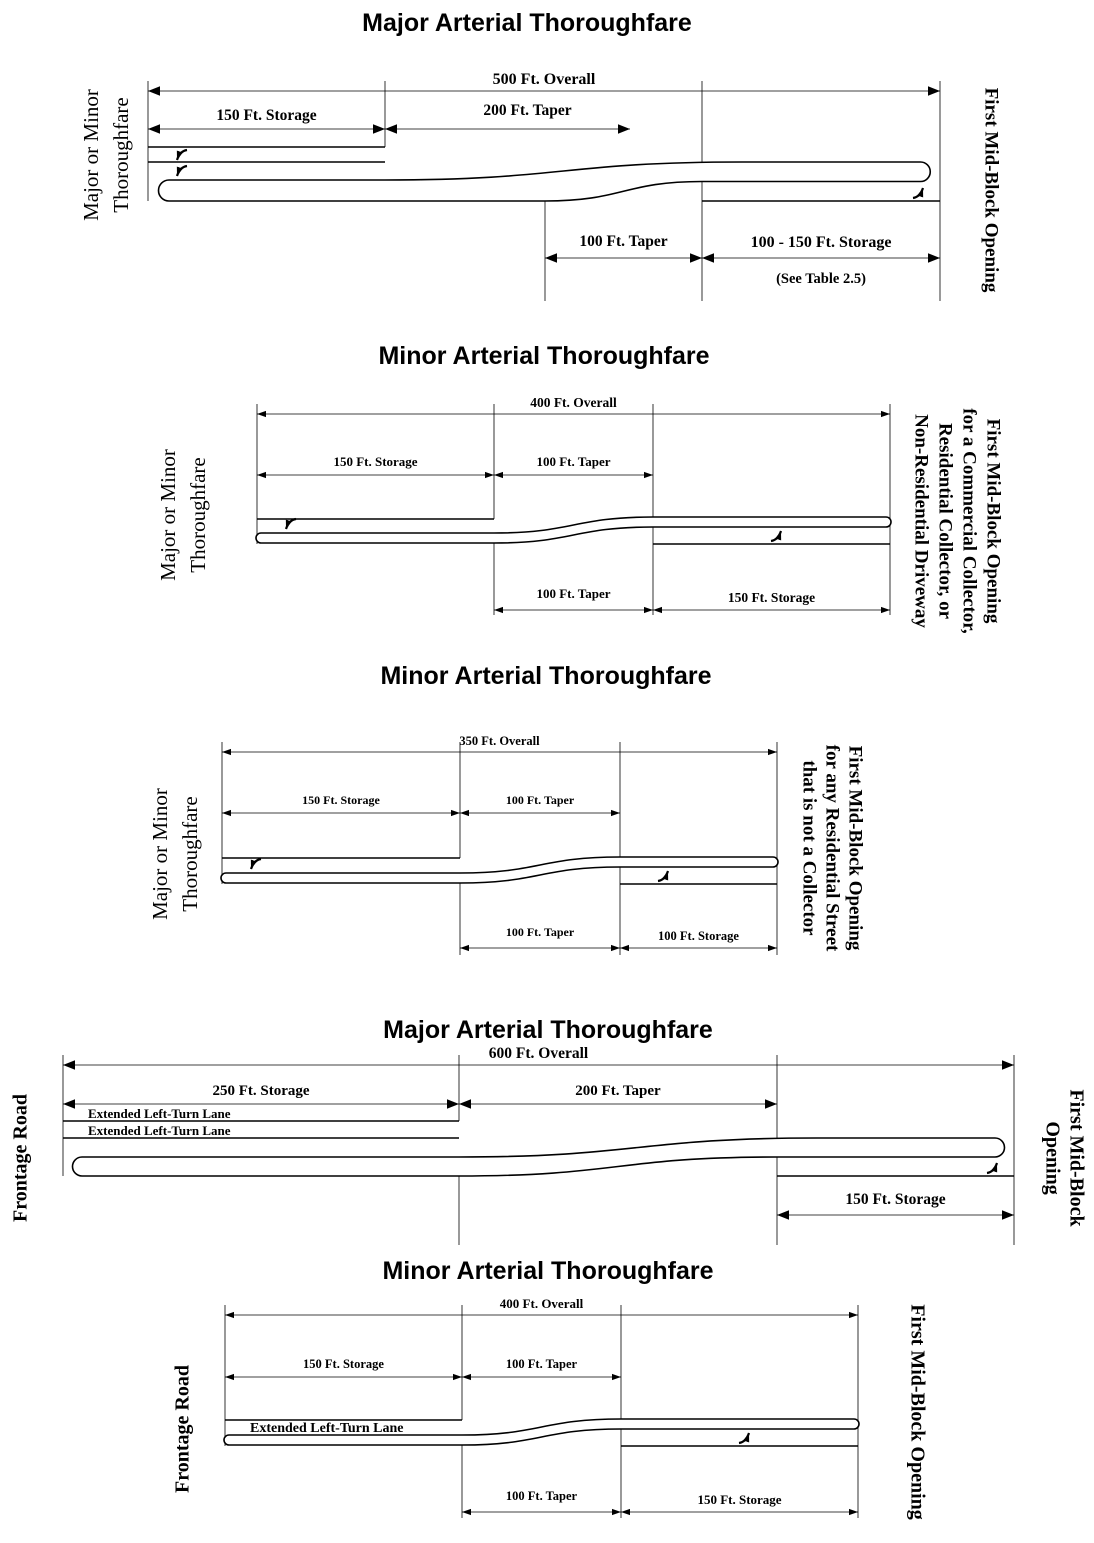 This screenshot has width=1094, height=1543. Describe the element at coordinates (539, 1053) in the screenshot. I see `overall-label: 600 Ft. Overall` at that location.